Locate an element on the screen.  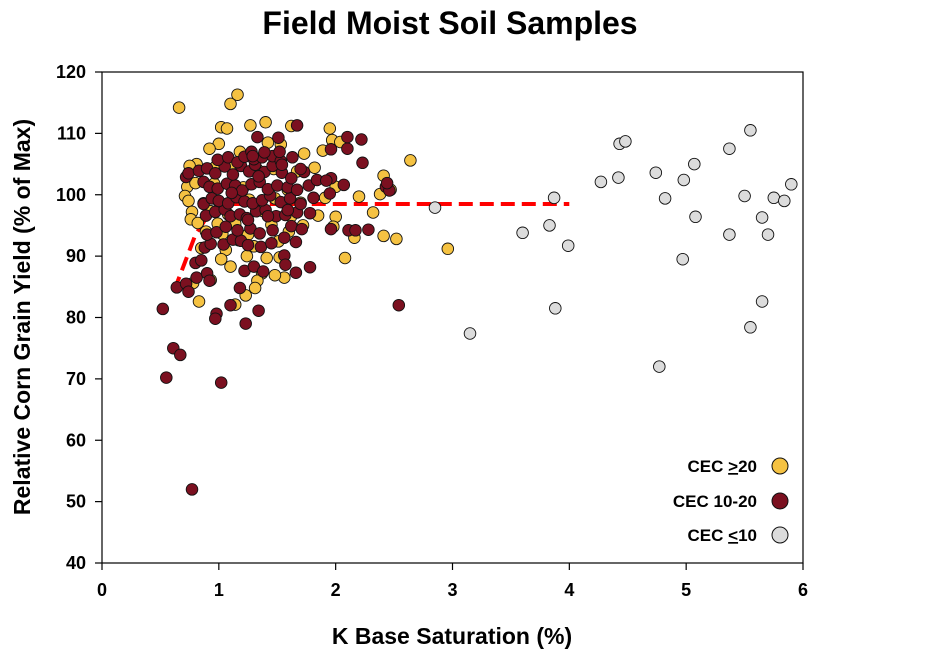
x-tick-label: 5 is located at coordinates (686, 590).